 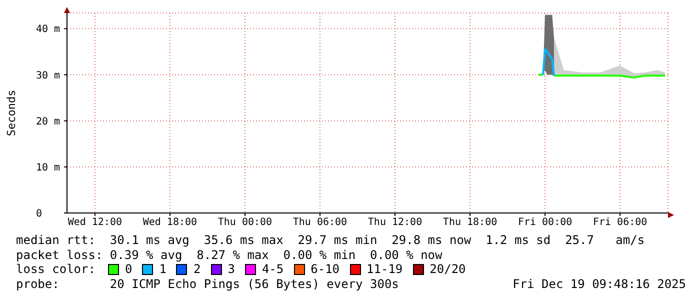 What do you see at coordinates (331, 240) in the screenshot?
I see `text: median rtt: 30.1 ms avg 35.6 ms max 29.7 ms min 29.8 ms now 1.2 ms sd 25.7 am/s` at bounding box center [331, 240].